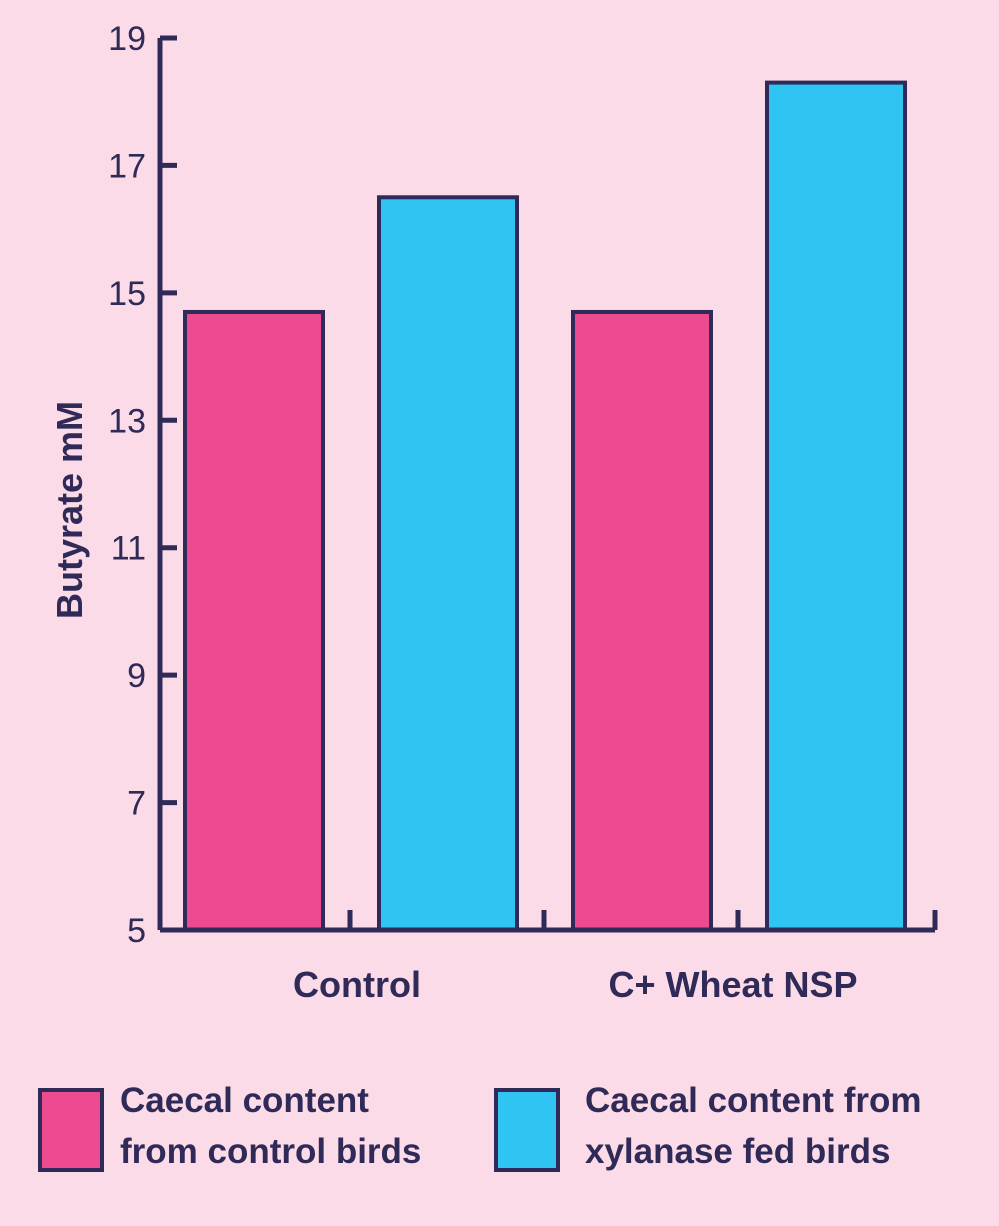 The width and height of the screenshot is (999, 1226). Describe the element at coordinates (270, 1151) in the screenshot. I see `legend-label-control-birds: from control birds` at that location.